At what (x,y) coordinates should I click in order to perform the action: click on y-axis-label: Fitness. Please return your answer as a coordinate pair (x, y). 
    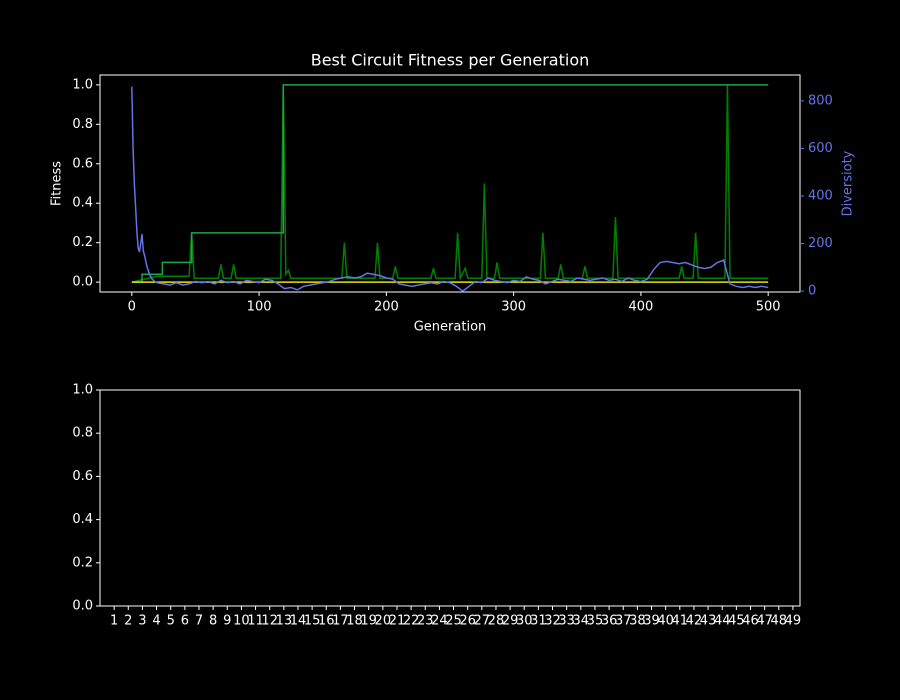
    Looking at the image, I should click on (57, 183).